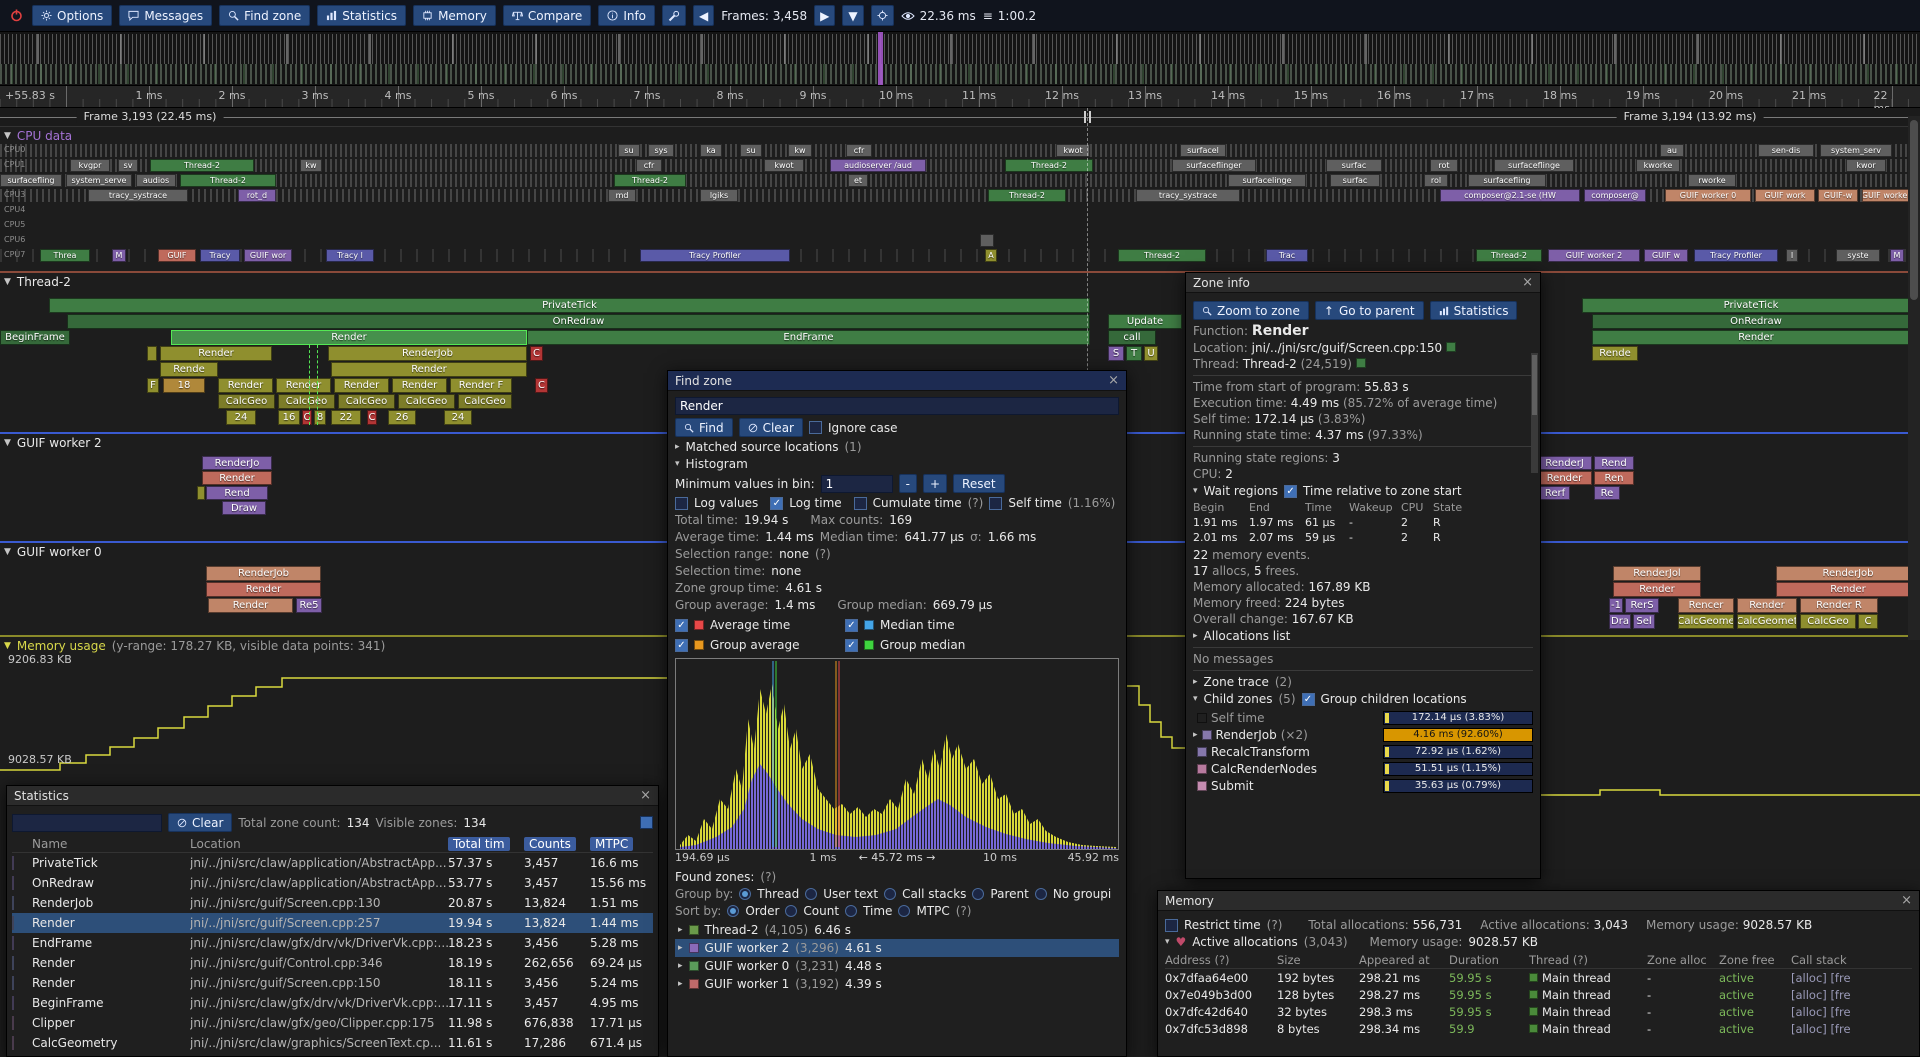 This screenshot has width=1920, height=1057. What do you see at coordinates (50, 843) in the screenshot?
I see `column-header-name: Name` at bounding box center [50, 843].